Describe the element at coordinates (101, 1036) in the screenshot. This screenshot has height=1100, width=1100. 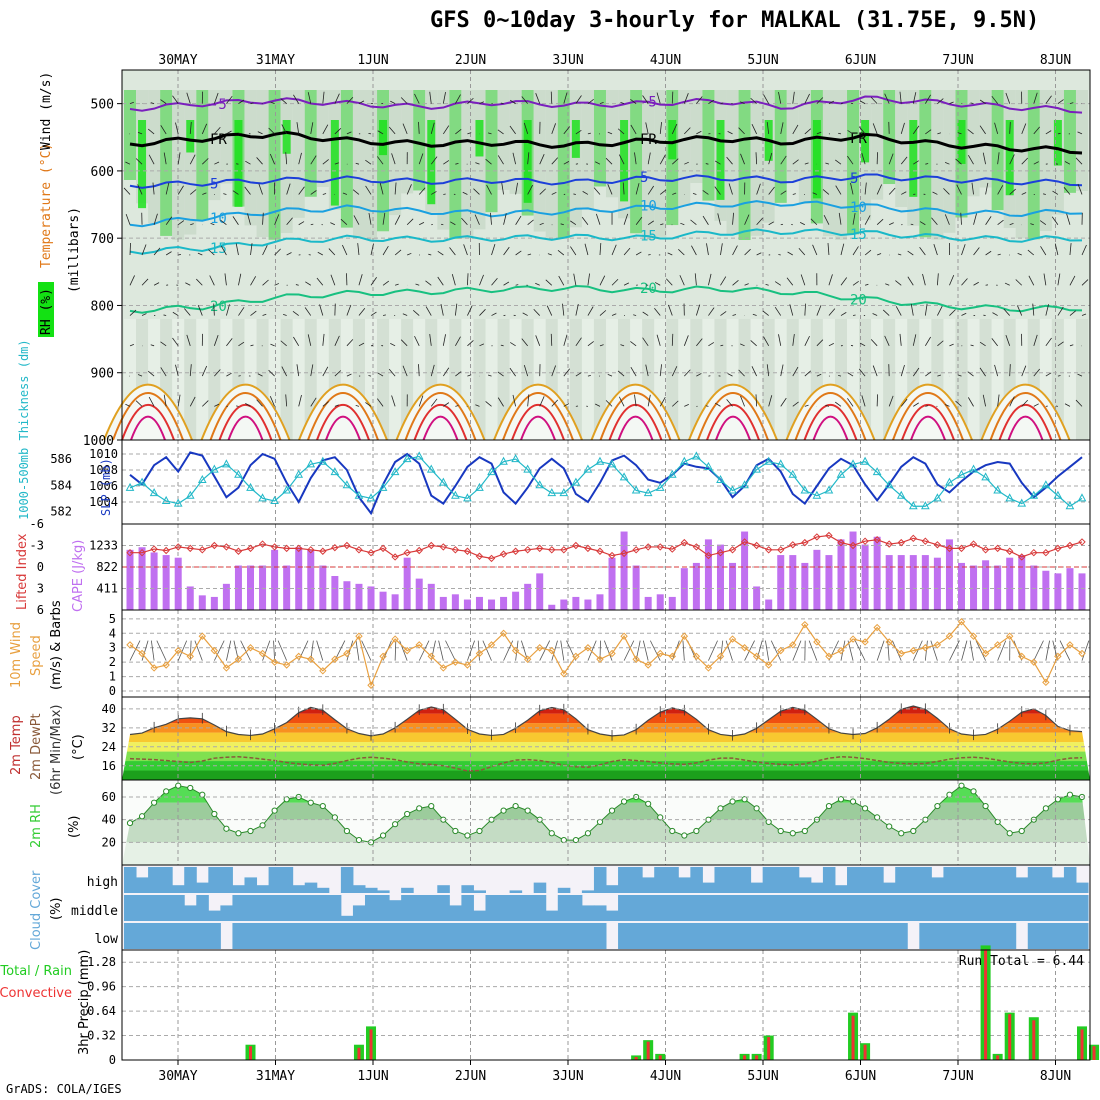
I see `precip-tick-label: 0.32` at that location.